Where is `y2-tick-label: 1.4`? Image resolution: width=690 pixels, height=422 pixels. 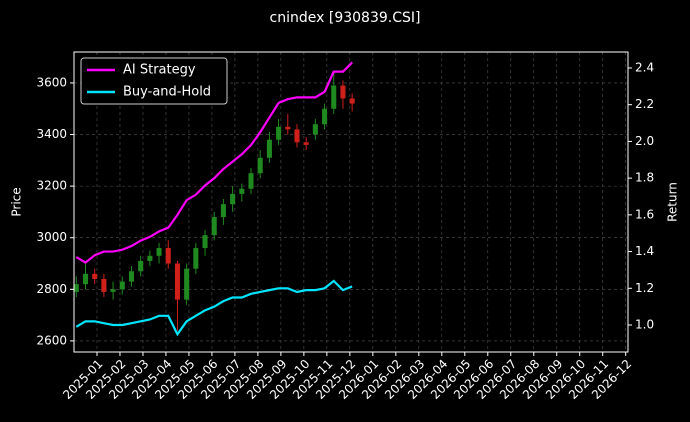
y2-tick-label: 1.4 is located at coordinates (644, 251).